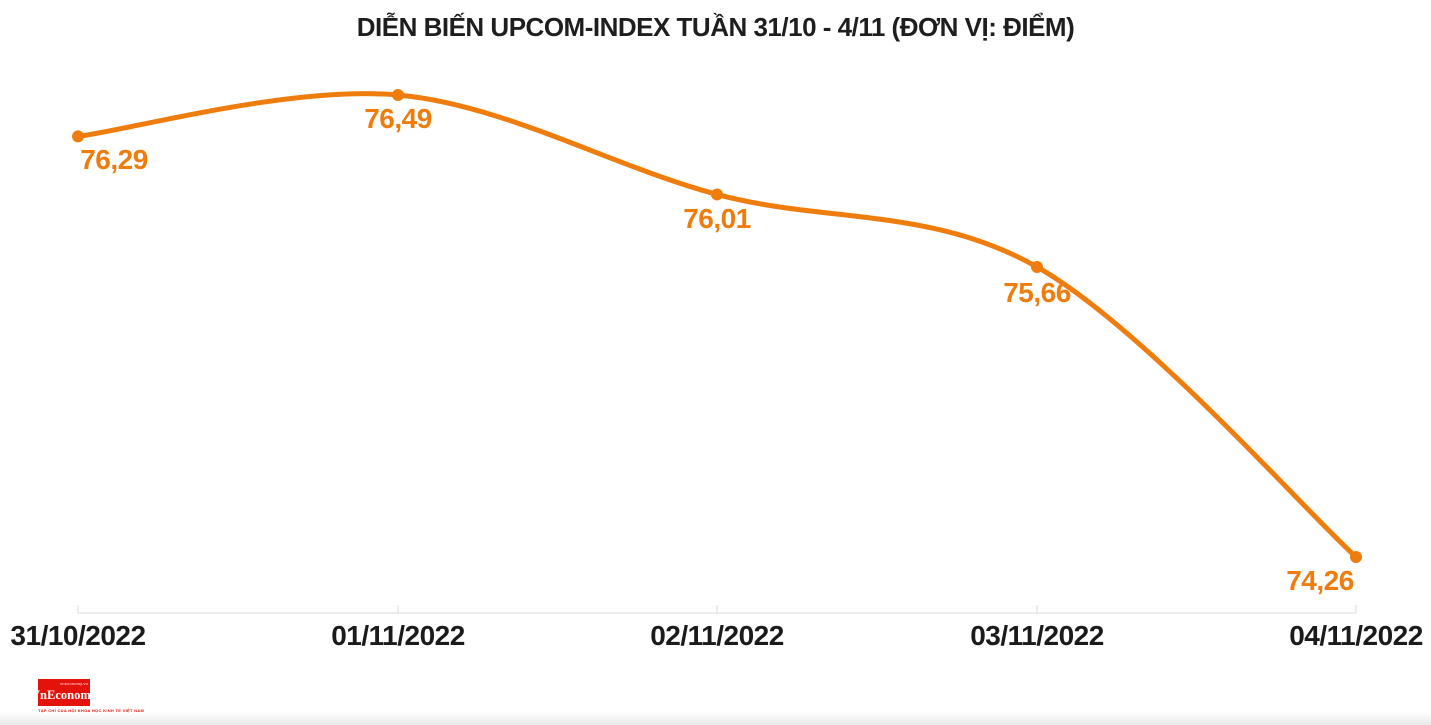  Describe the element at coordinates (74, 683) in the screenshot. I see `vneconomy-logo-small-text: vneconomy.vn` at that location.